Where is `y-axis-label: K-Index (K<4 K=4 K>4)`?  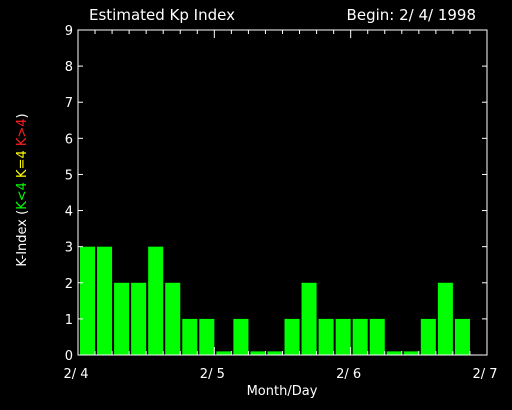 y-axis-label: K-Index (K<4 K=4 K>4) is located at coordinates (22, 189).